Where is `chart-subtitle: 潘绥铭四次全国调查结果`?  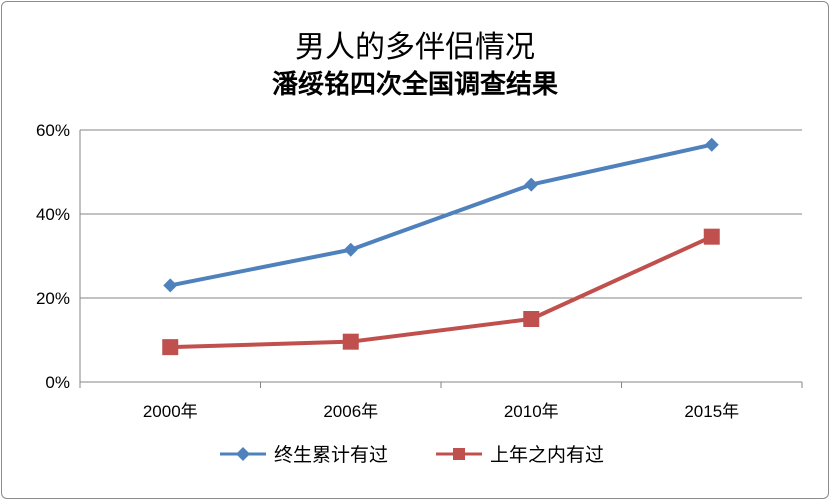
chart-subtitle: 潘绥铭四次全国调查结果 is located at coordinates (414, 85).